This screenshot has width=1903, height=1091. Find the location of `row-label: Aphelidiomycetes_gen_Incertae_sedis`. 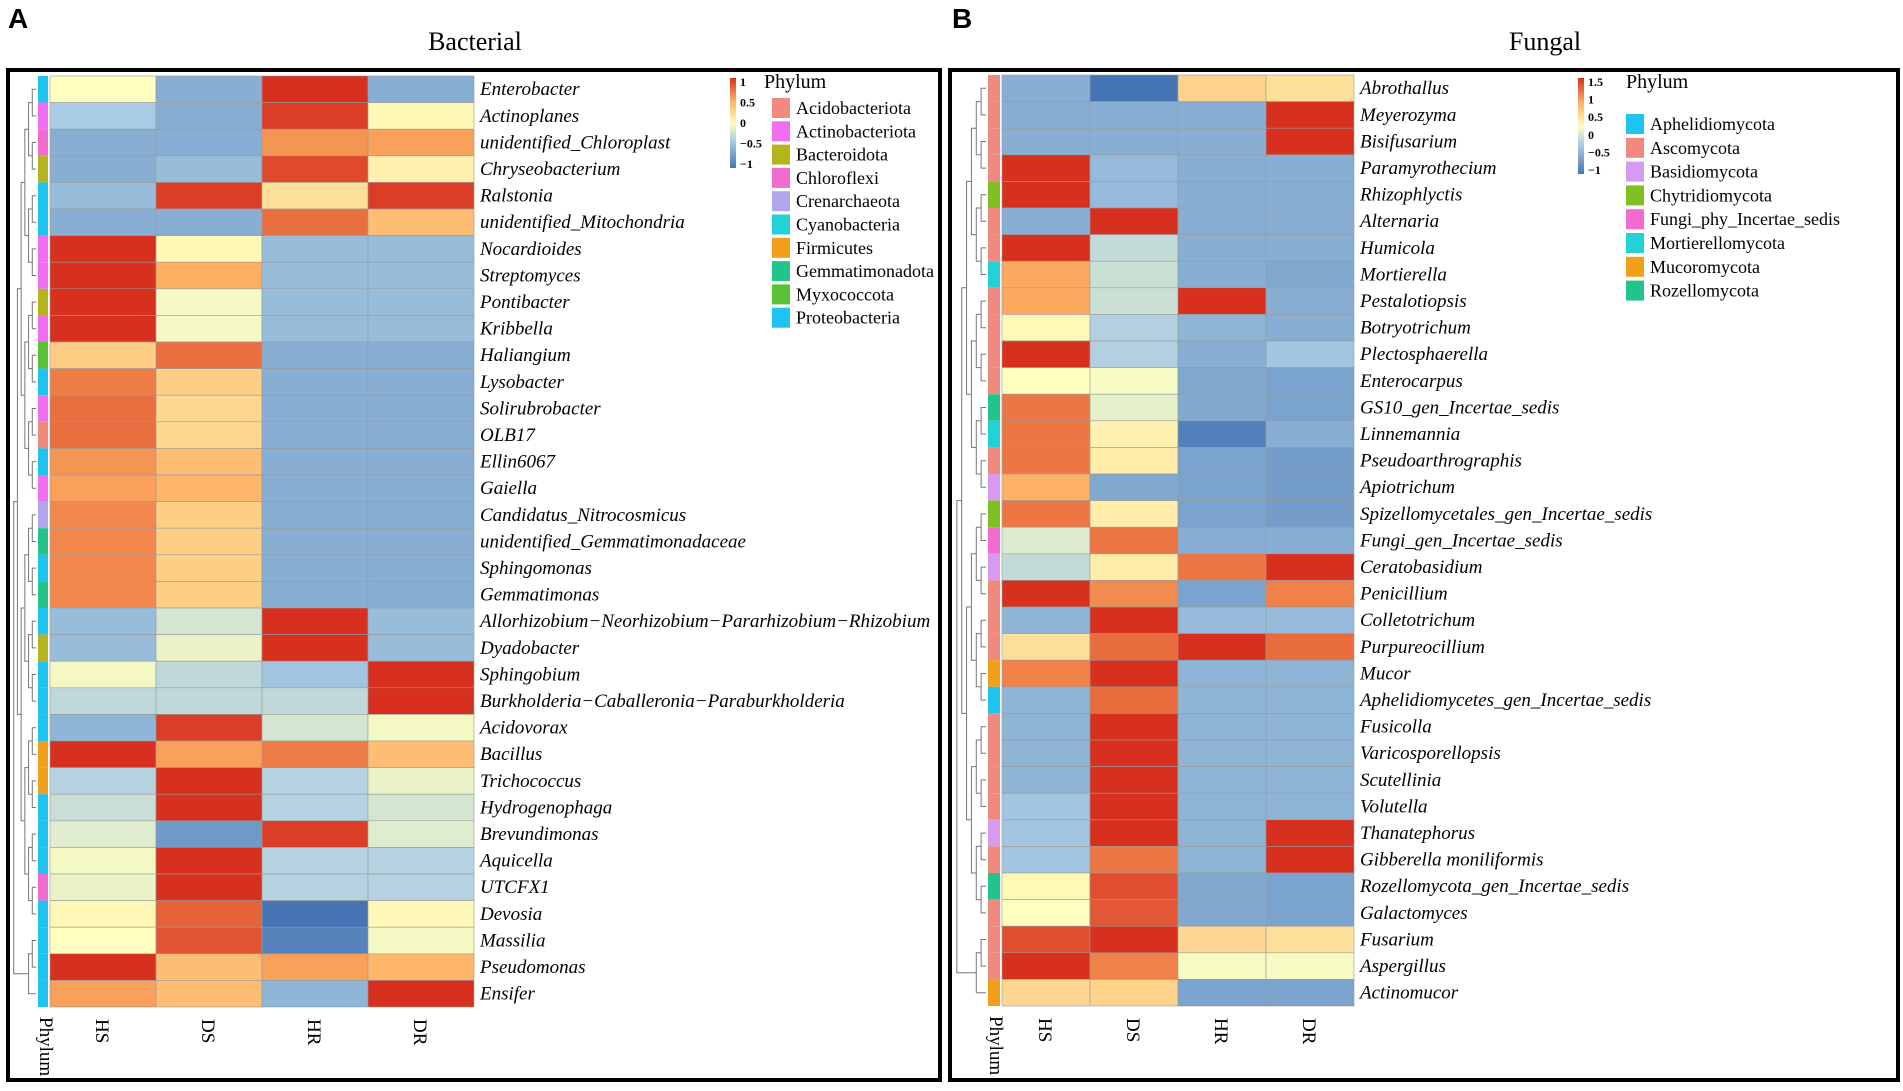

row-label: Aphelidiomycetes_gen_Incertae_sedis is located at coordinates (1504, 700).